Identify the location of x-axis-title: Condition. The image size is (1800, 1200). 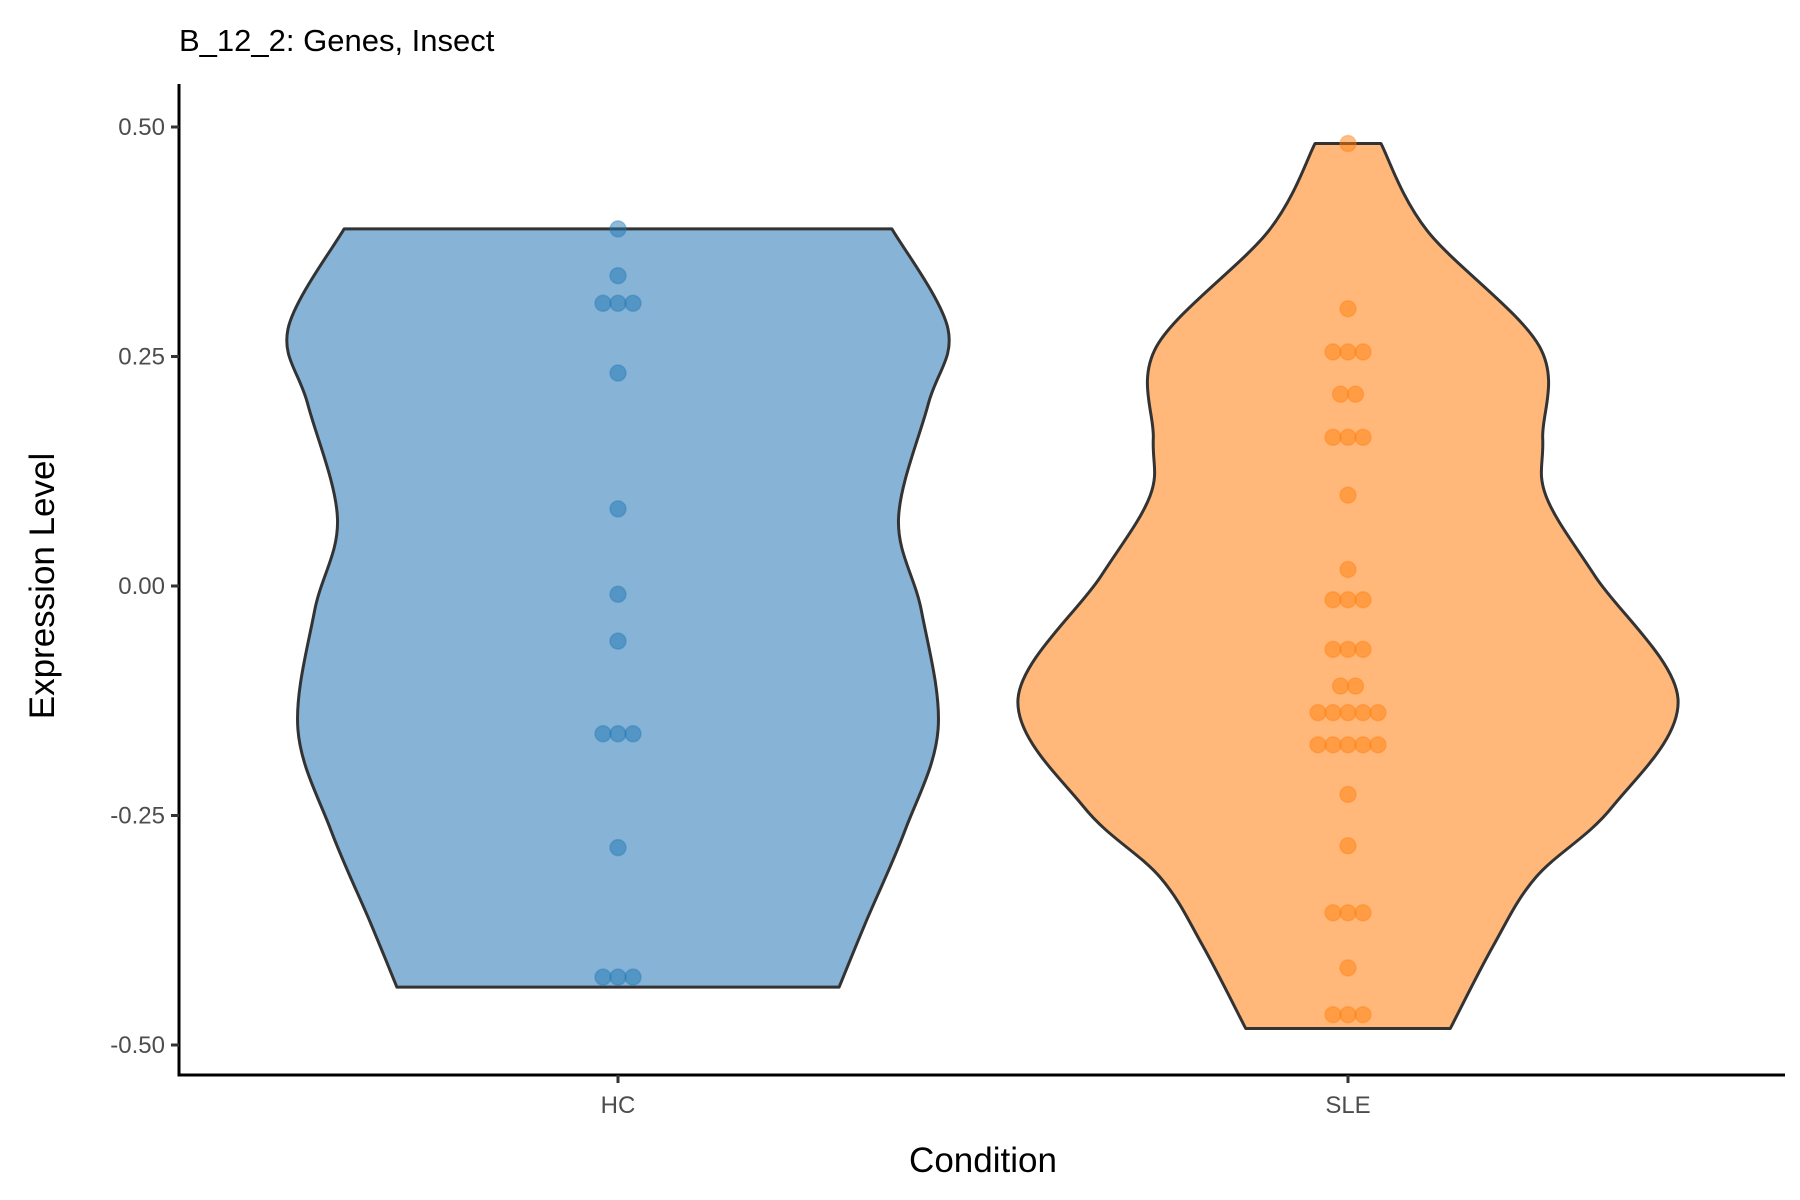
(983, 1160).